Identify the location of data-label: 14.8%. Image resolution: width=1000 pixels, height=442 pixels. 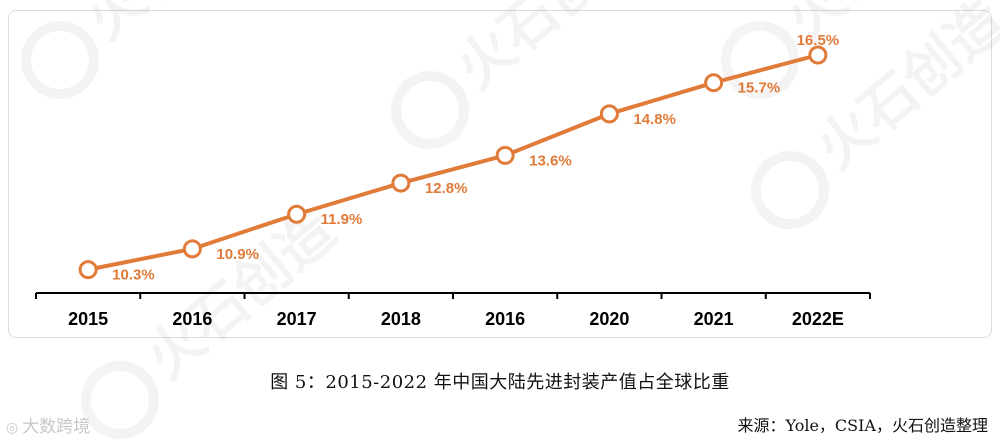
(654, 119).